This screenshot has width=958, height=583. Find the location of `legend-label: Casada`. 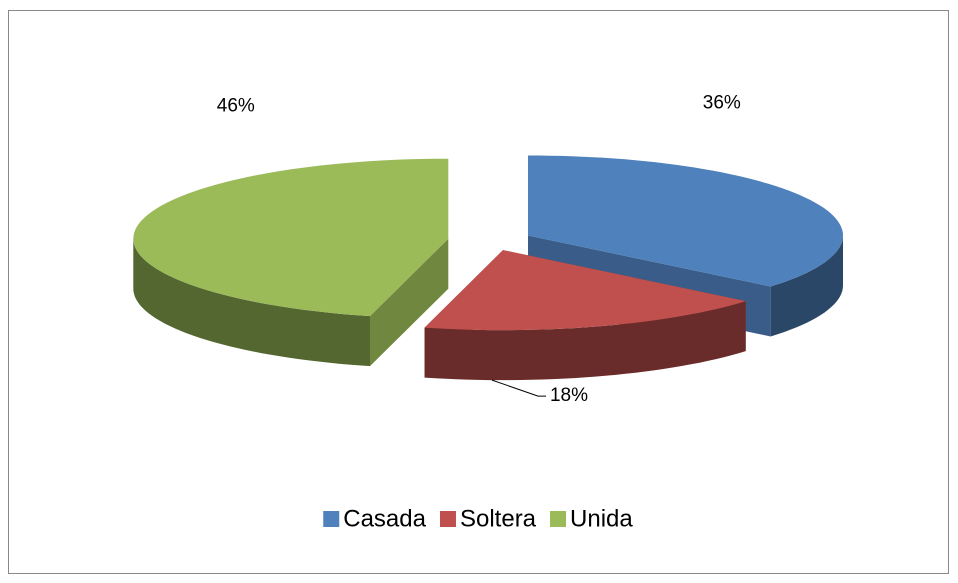

legend-label: Casada is located at coordinates (384, 518).